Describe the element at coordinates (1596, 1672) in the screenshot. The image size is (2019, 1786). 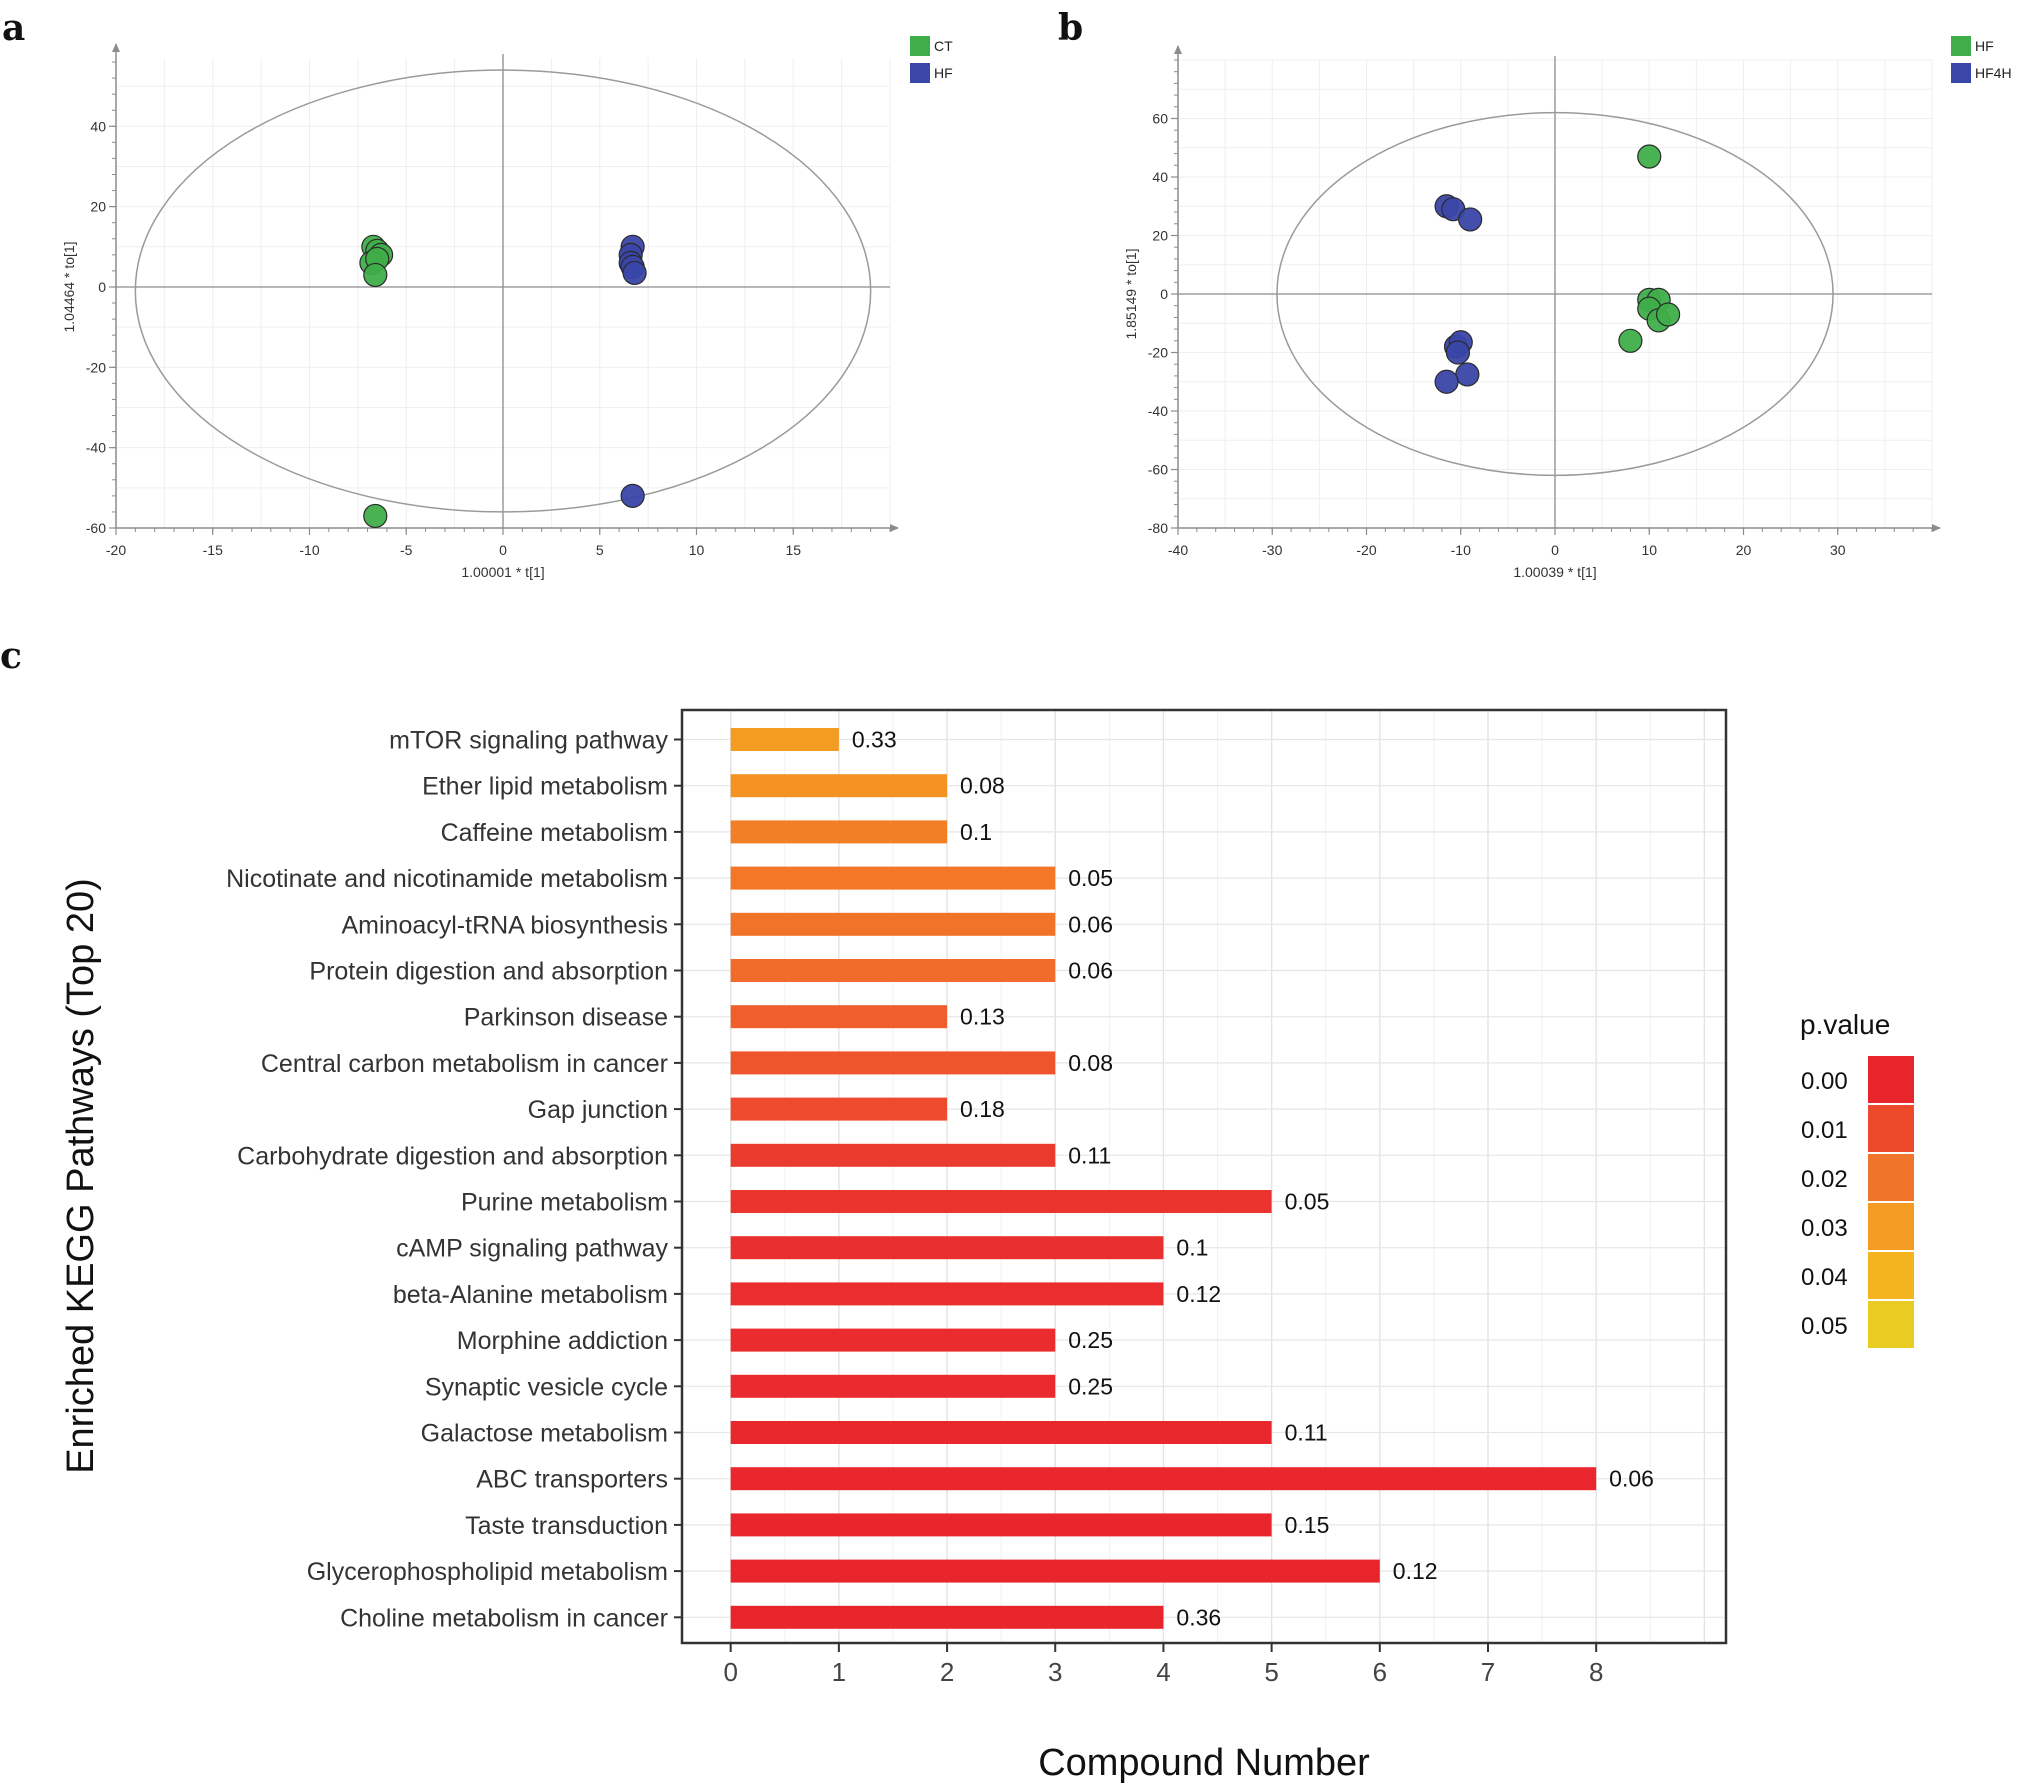
I see `x-tick-label: 8` at that location.